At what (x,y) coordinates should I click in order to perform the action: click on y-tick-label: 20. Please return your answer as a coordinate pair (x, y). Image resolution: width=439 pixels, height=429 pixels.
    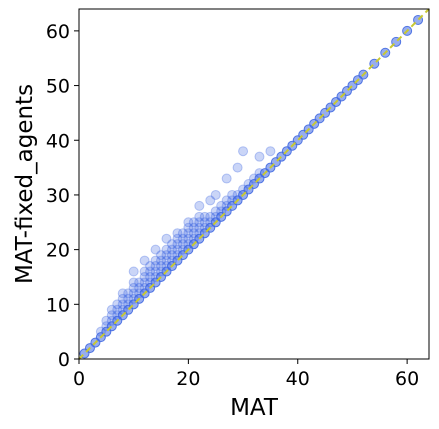
    Looking at the image, I should click on (58, 251).